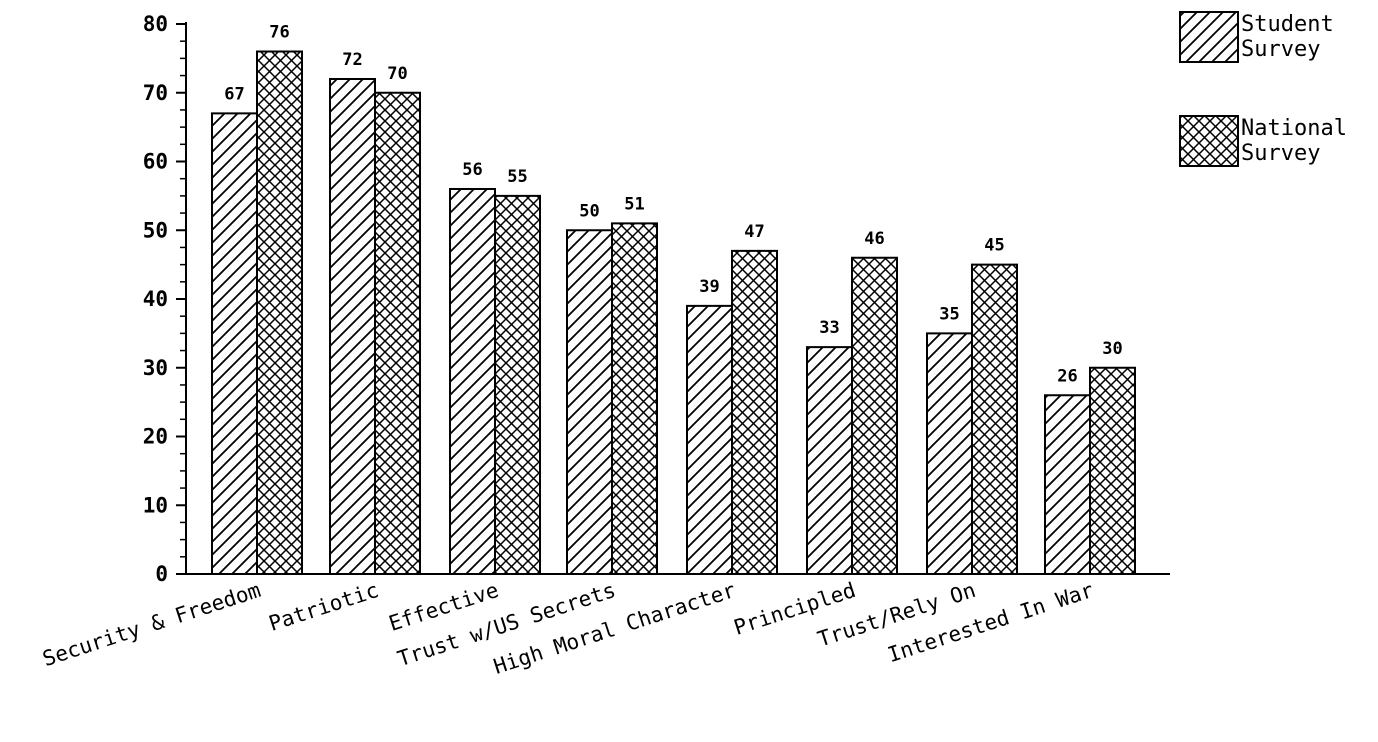  What do you see at coordinates (634, 204) in the screenshot?
I see `data-label: 51` at bounding box center [634, 204].